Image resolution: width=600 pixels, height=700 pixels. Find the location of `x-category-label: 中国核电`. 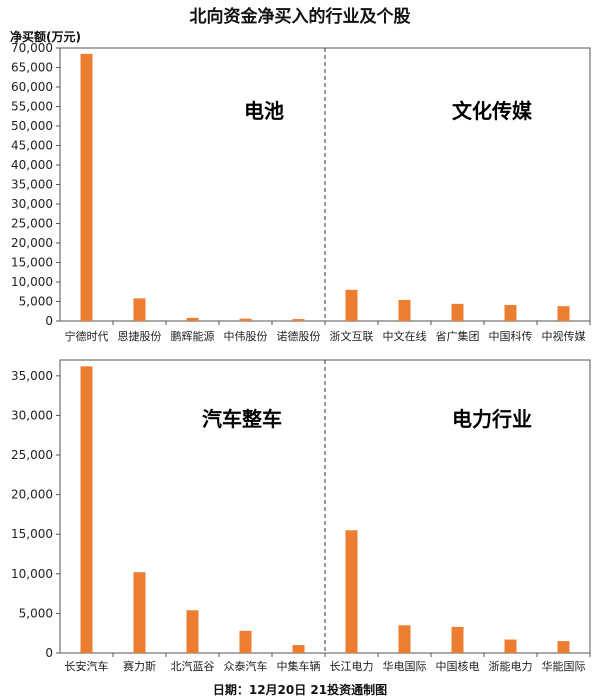

x-category-label: 中国核电 is located at coordinates (458, 666).